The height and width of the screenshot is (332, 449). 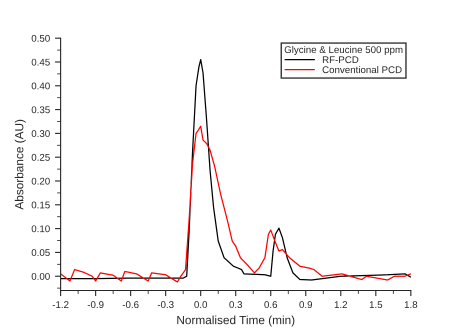 I want to click on x-tick-label: 0.0, so click(x=201, y=304).